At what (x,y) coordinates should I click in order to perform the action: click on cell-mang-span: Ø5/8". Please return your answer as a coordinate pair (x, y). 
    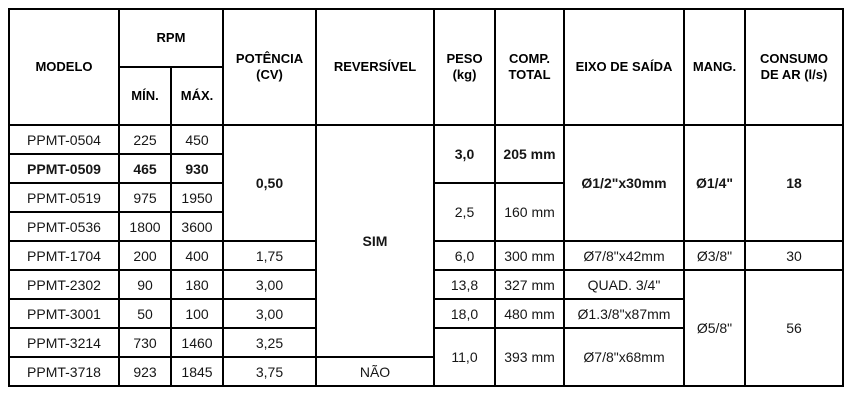
    Looking at the image, I should click on (714, 328).